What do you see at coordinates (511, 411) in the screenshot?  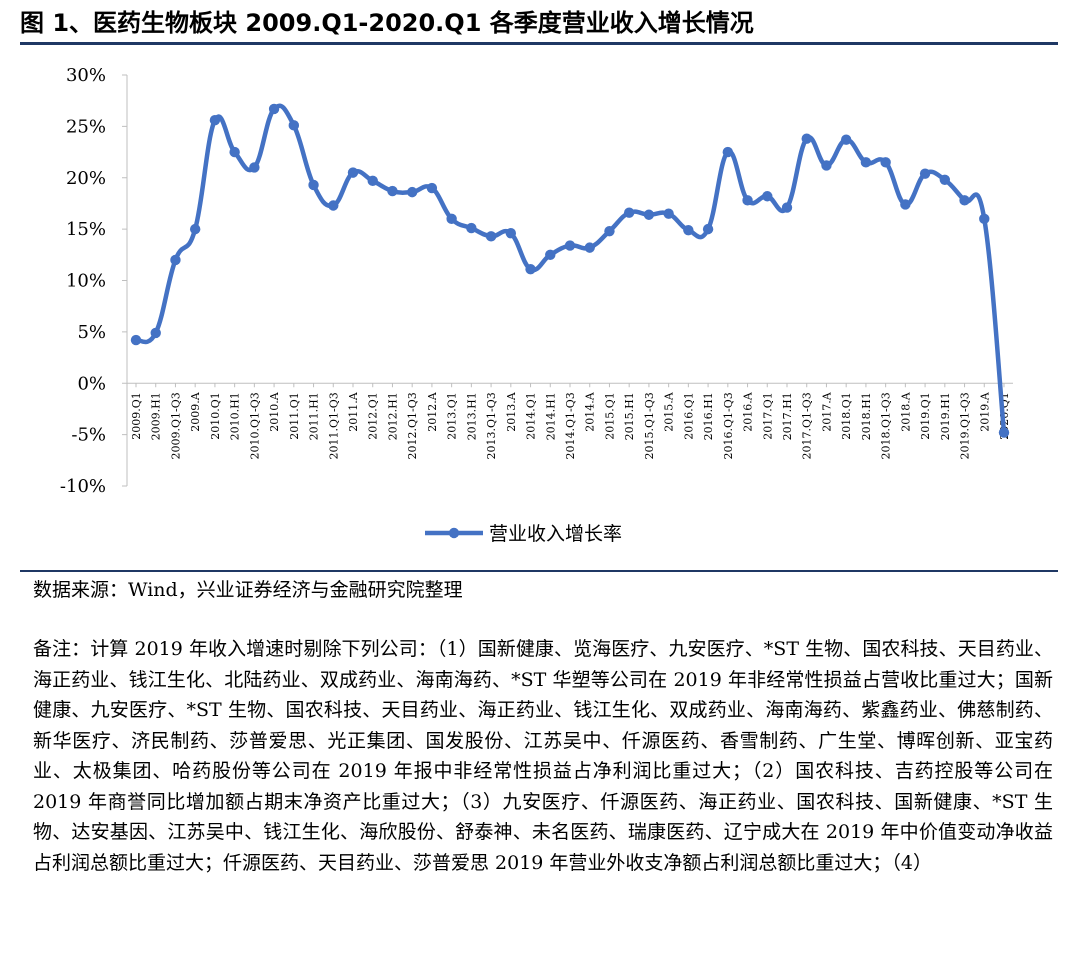 I see `x-tick-label: 2013.A` at bounding box center [511, 411].